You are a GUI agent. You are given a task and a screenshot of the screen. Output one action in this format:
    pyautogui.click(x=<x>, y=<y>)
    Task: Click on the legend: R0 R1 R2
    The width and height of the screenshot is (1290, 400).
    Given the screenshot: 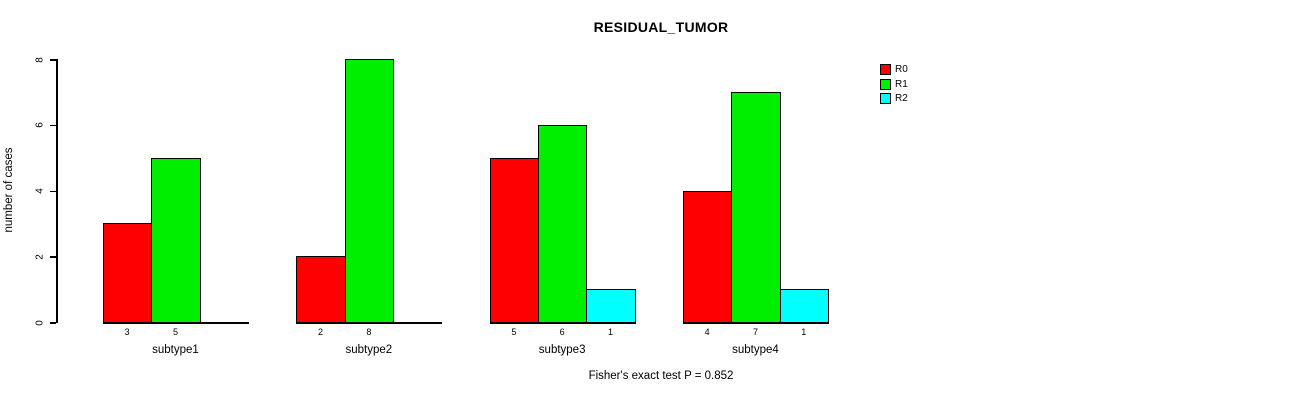 What is the action you would take?
    pyautogui.click(x=894, y=86)
    